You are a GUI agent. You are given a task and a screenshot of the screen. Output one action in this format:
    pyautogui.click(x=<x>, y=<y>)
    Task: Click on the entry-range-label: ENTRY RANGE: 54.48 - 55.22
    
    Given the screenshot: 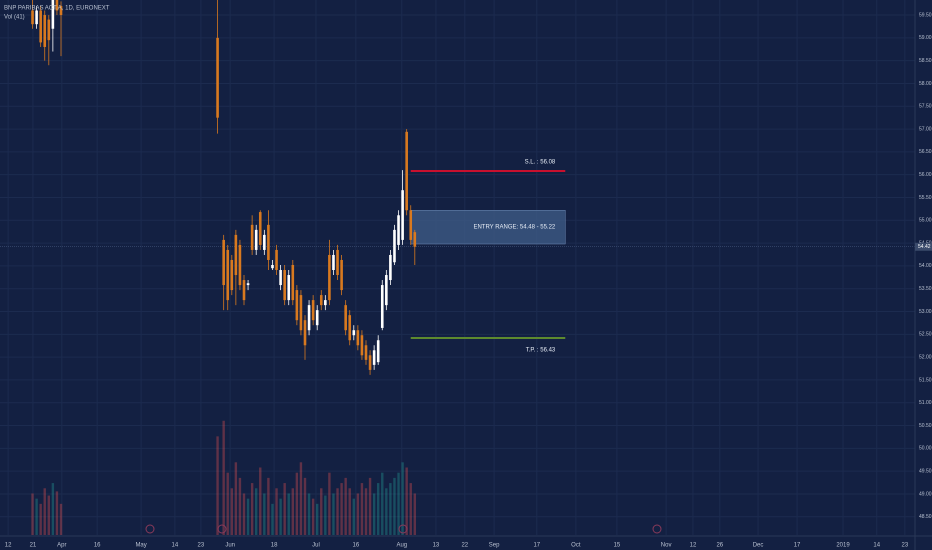 What is the action you would take?
    pyautogui.click(x=514, y=228)
    